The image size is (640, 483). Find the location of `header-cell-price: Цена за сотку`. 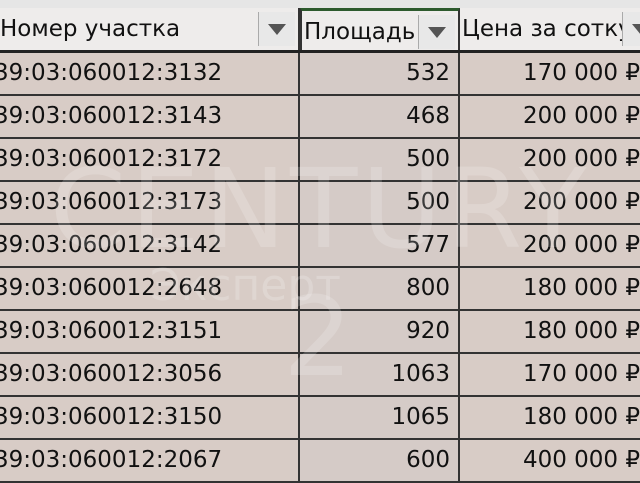

header-cell-price: Цена за сотку is located at coordinates (550, 29).